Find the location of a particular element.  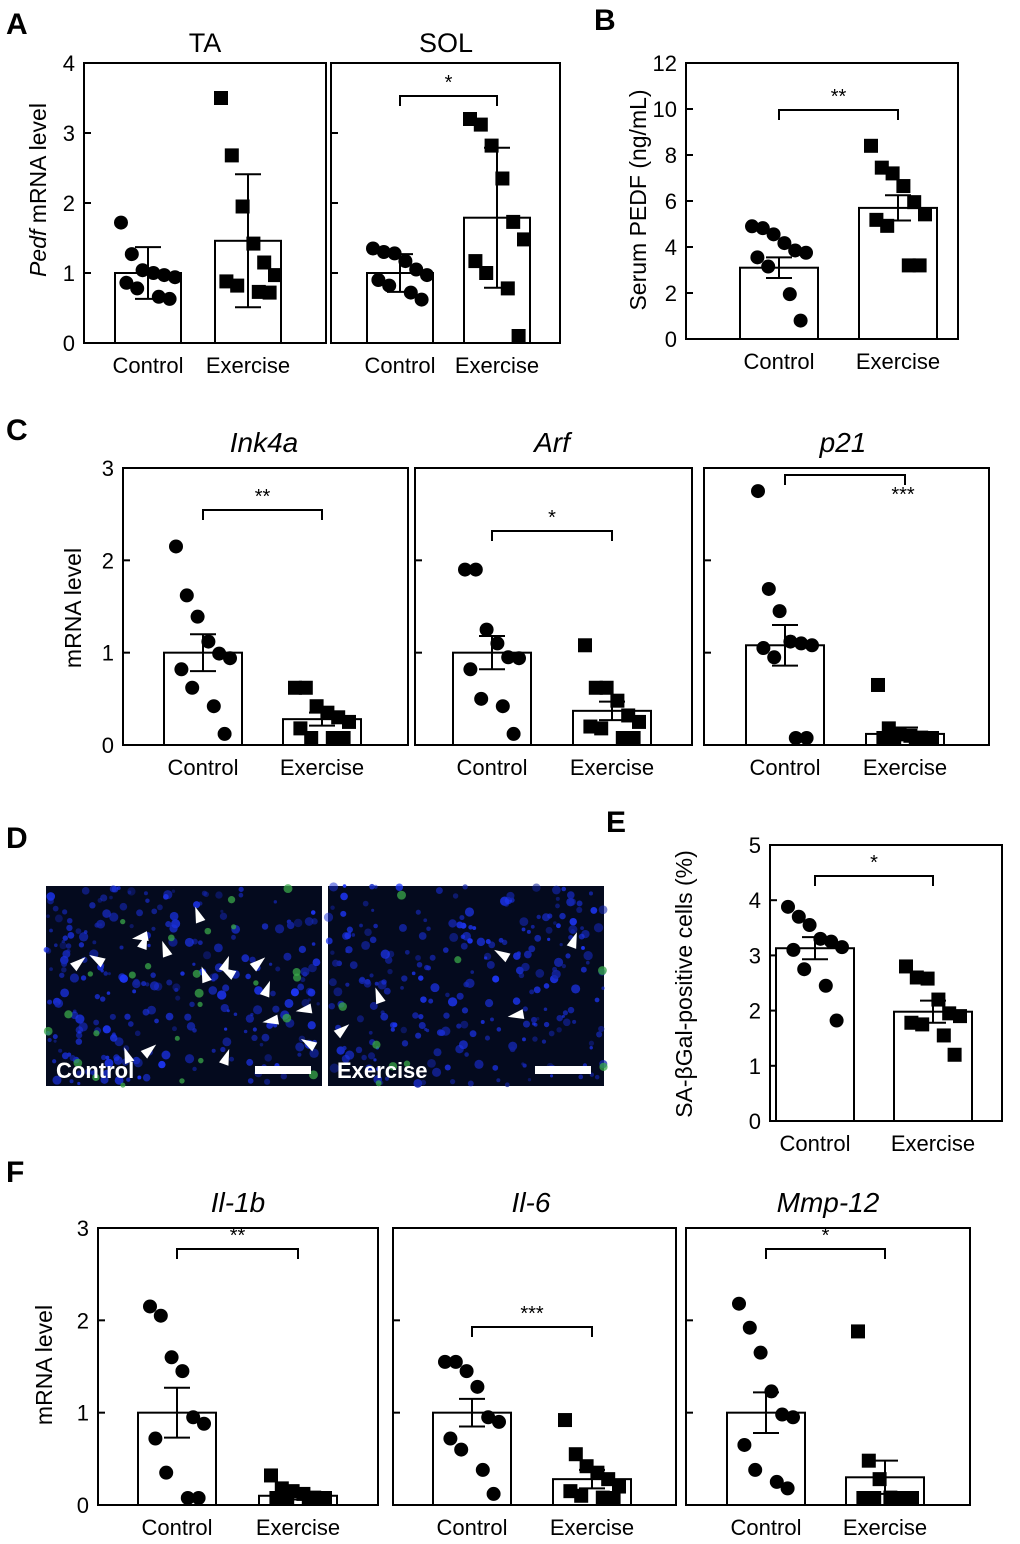

chart-title: Mmp-12 is located at coordinates (828, 1202).